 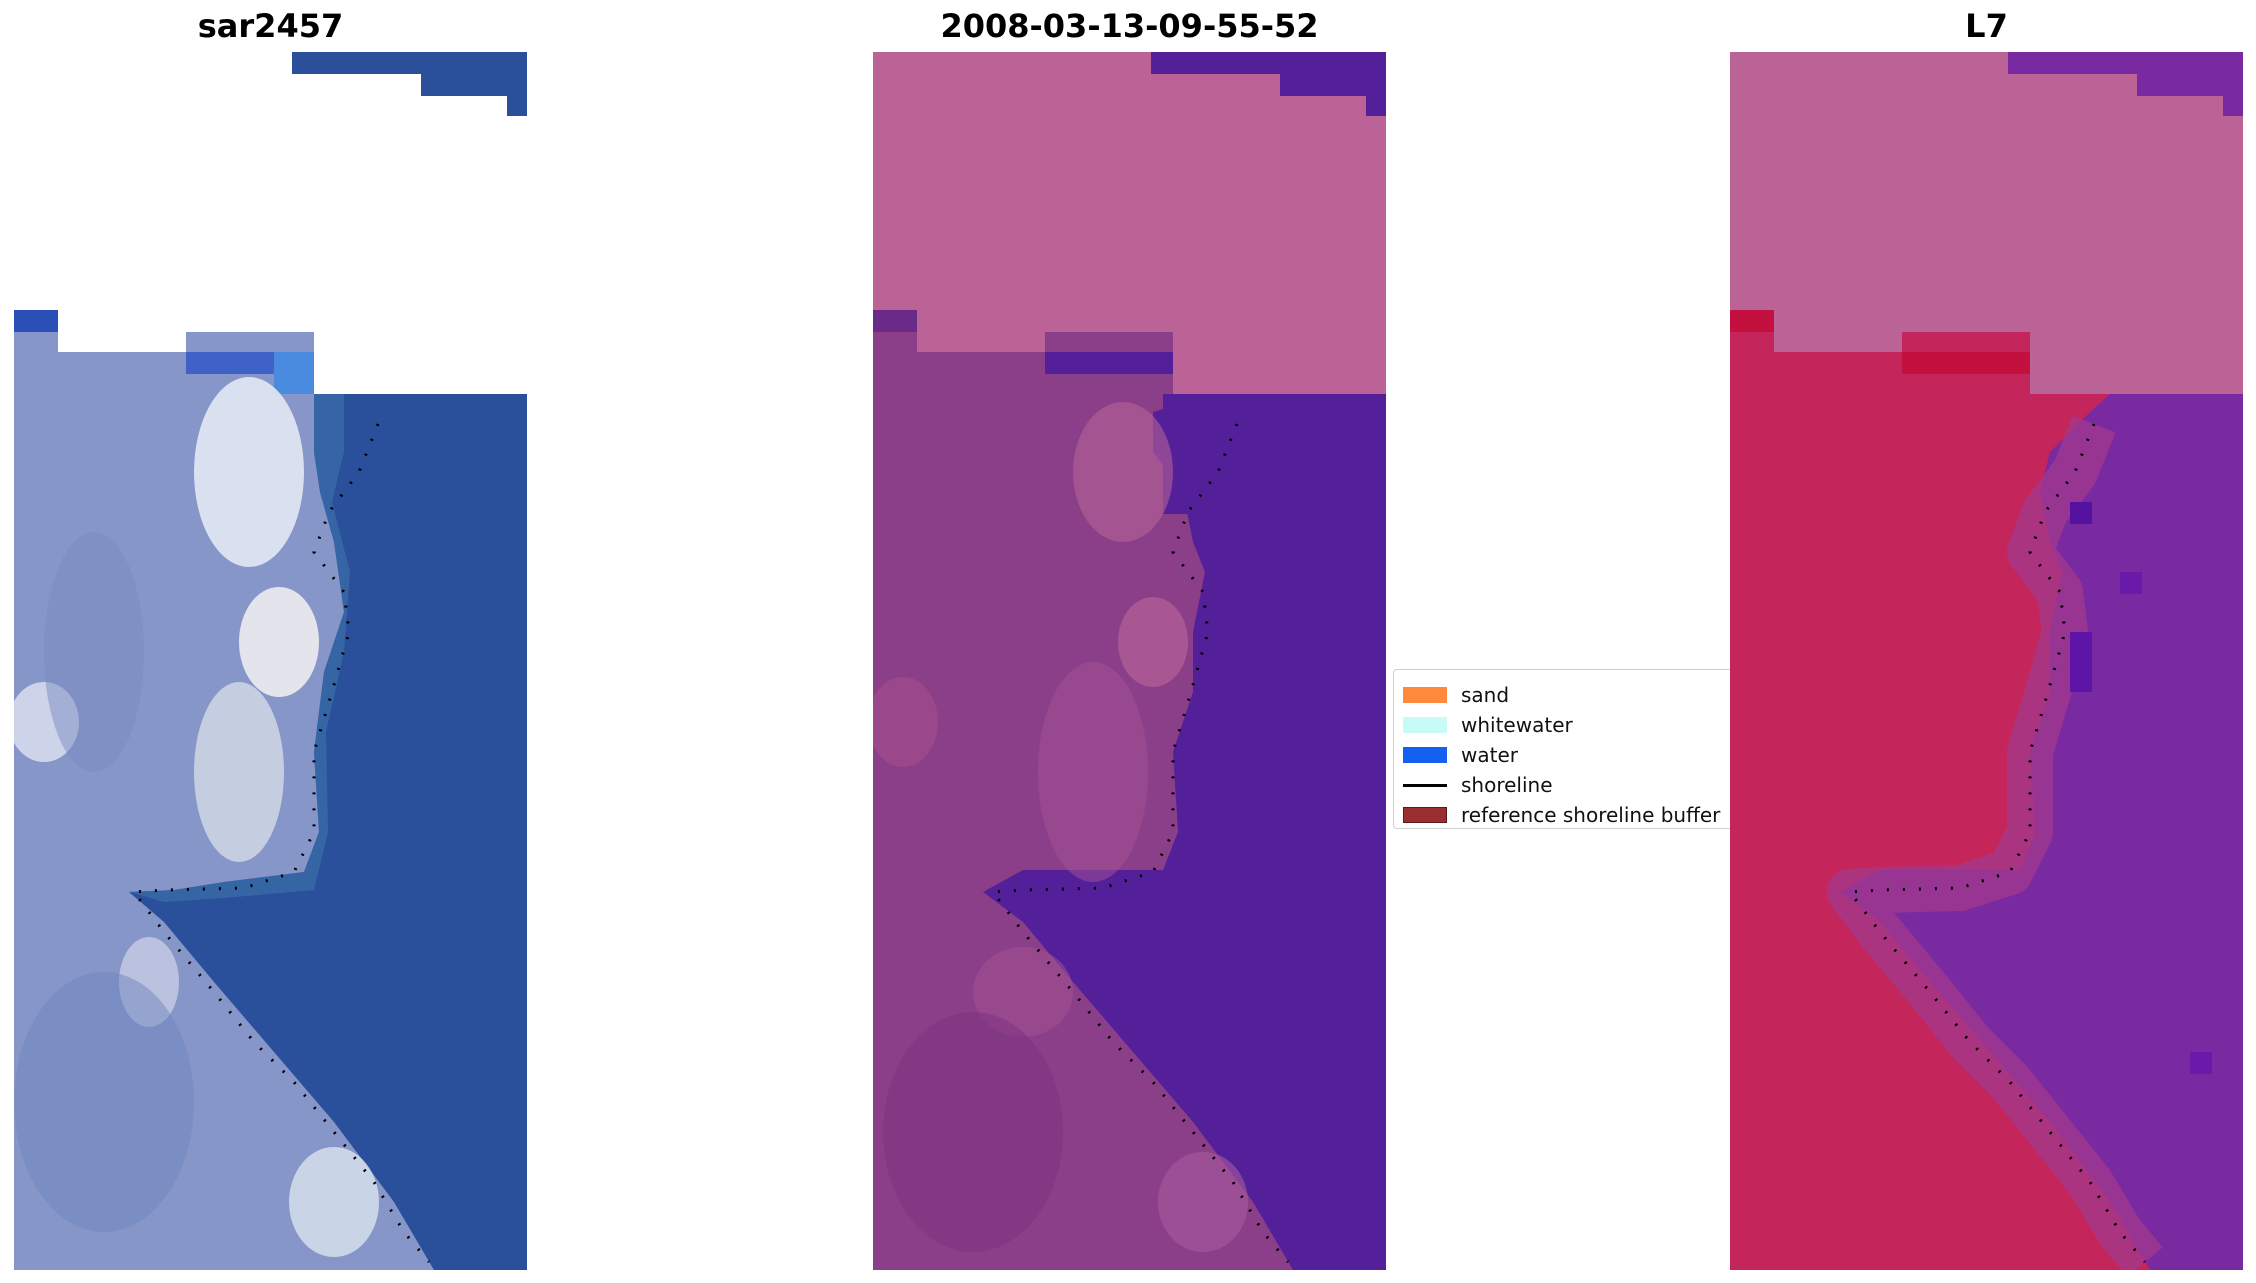 What do you see at coordinates (1997, 843) in the screenshot?
I see `shoreline-l7` at bounding box center [1997, 843].